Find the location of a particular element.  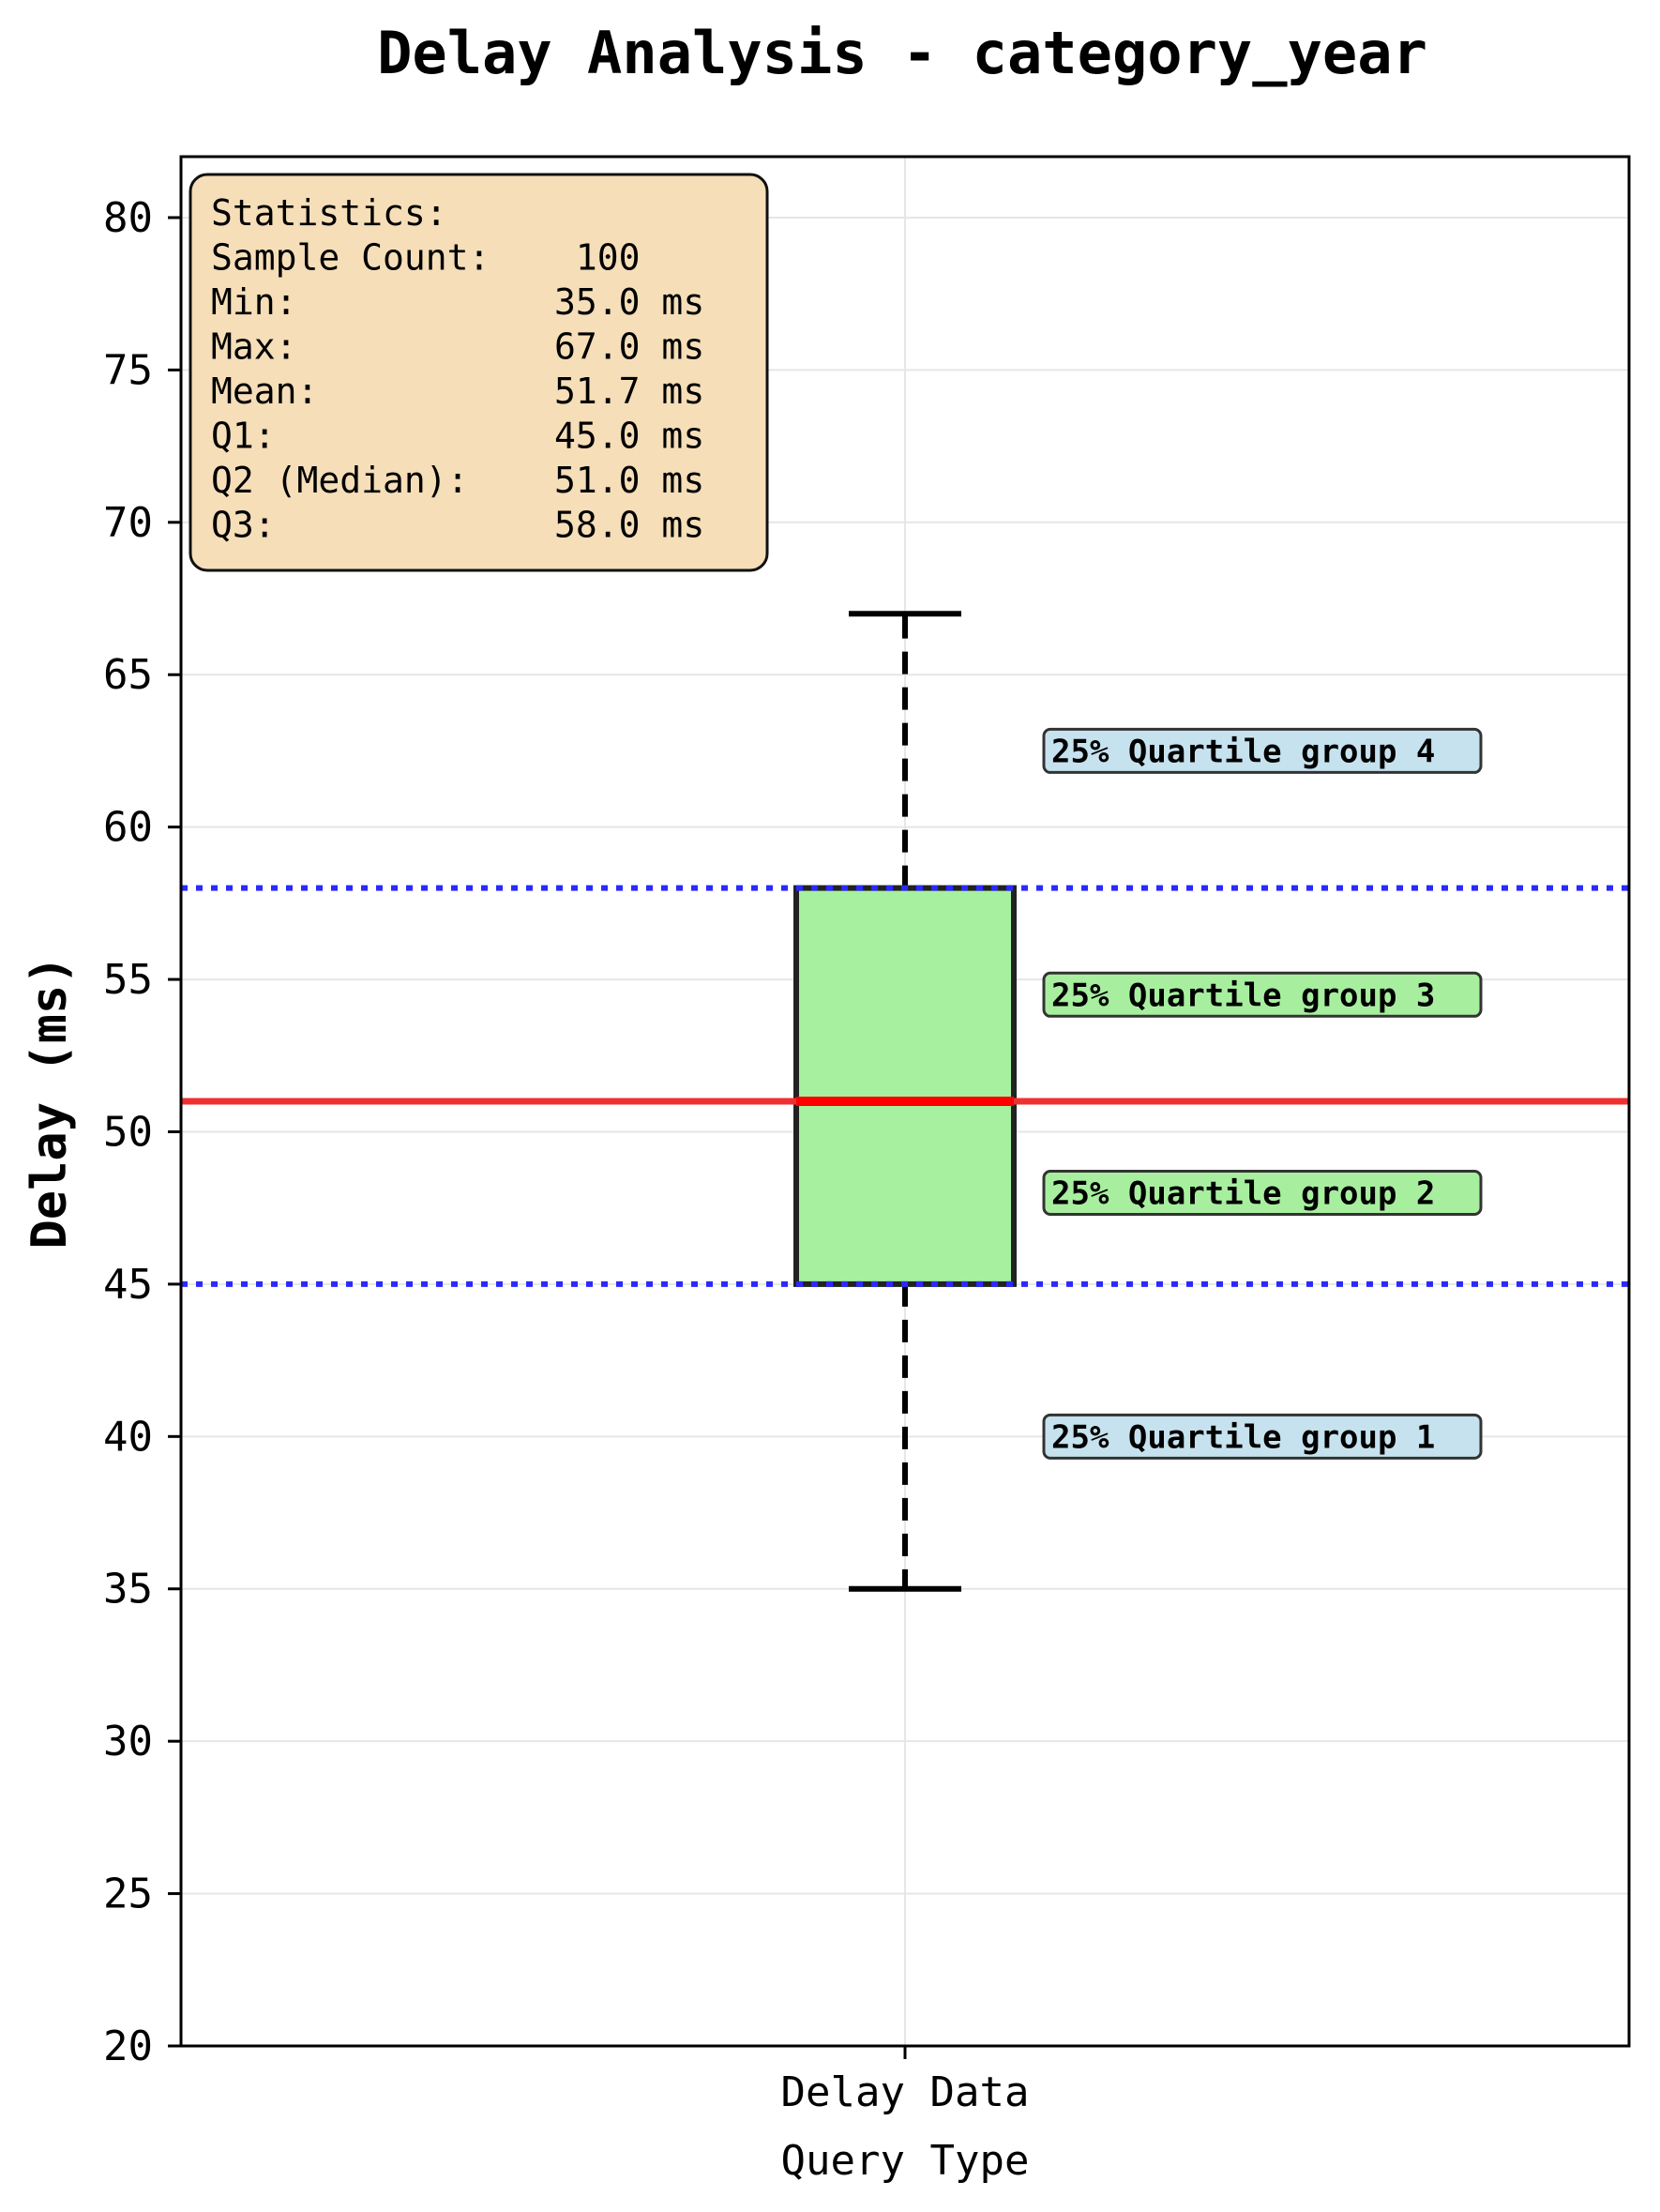

y-tick-label: 40 is located at coordinates (128, 1437).